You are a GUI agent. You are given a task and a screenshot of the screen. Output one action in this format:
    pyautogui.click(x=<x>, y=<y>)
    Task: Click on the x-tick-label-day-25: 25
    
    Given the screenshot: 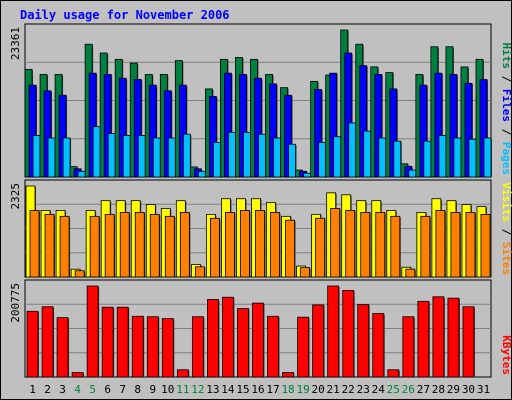 What is the action you would take?
    pyautogui.click(x=393, y=389)
    